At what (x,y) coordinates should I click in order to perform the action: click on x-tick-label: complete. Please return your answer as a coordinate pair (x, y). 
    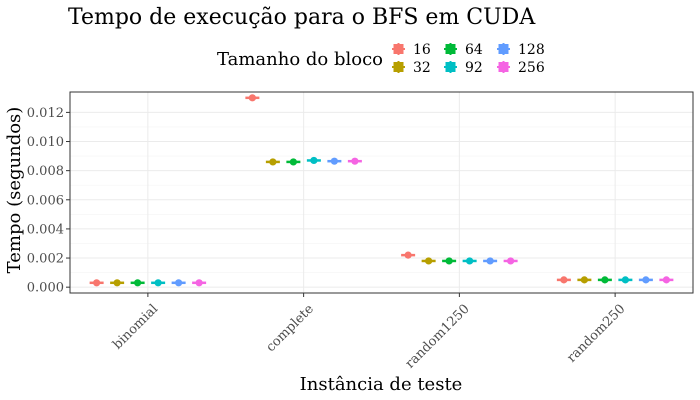
    Looking at the image, I should click on (290, 328).